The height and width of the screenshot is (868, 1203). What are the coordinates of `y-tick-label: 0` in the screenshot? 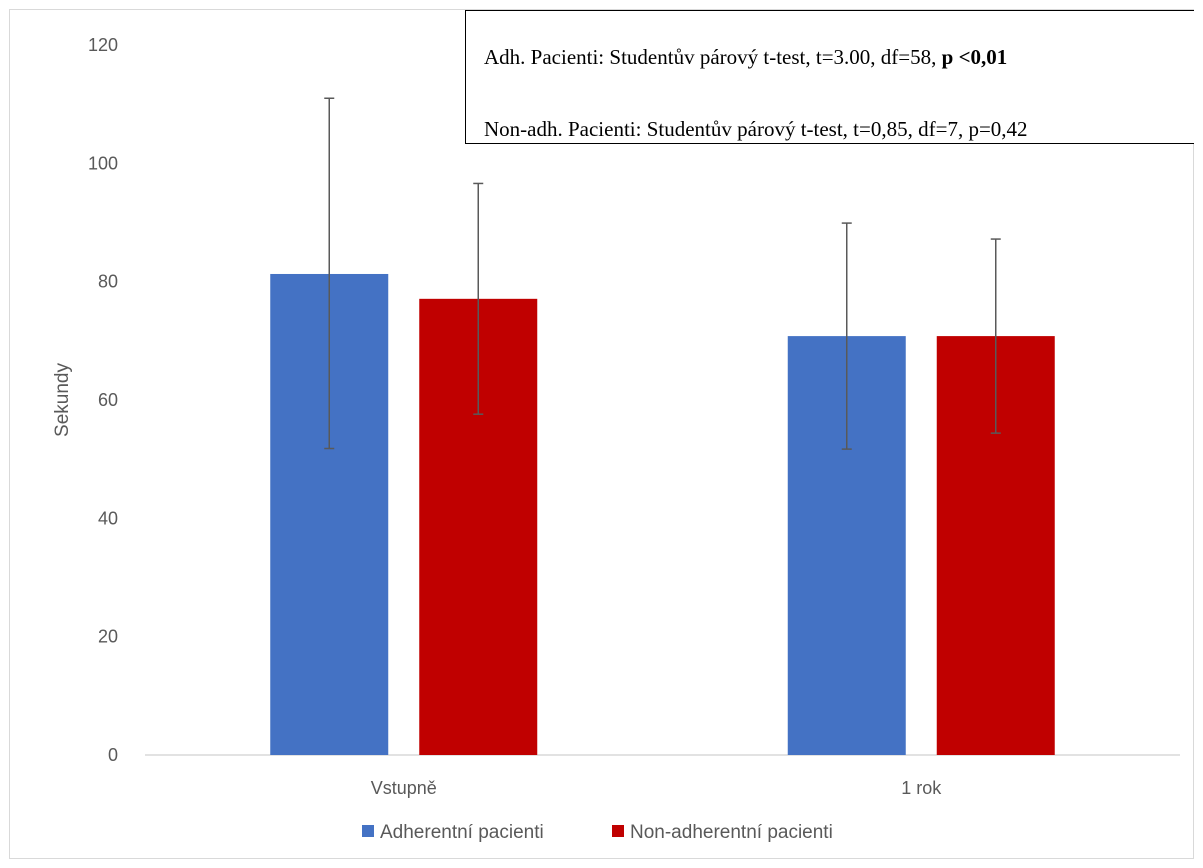 It's located at (113, 755).